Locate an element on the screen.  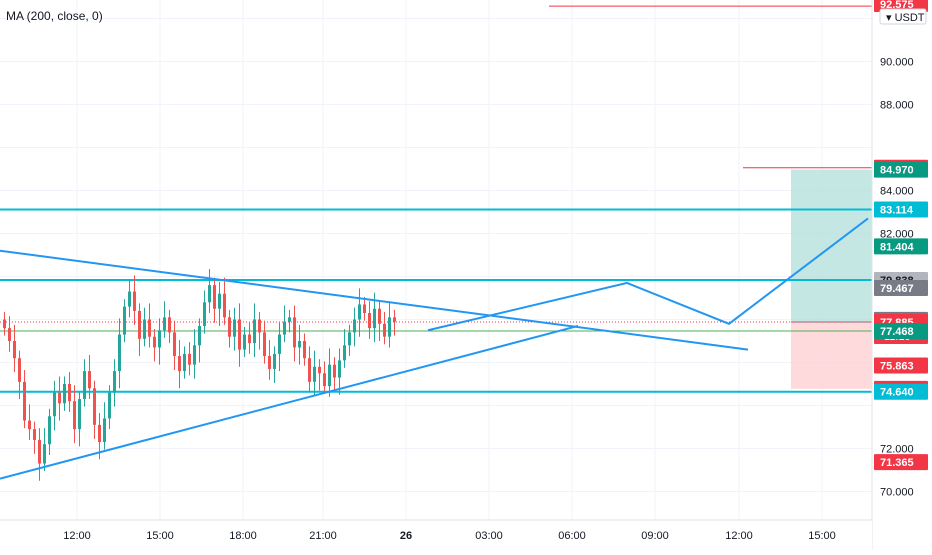
price-tick-label: 90.000 is located at coordinates (897, 63).